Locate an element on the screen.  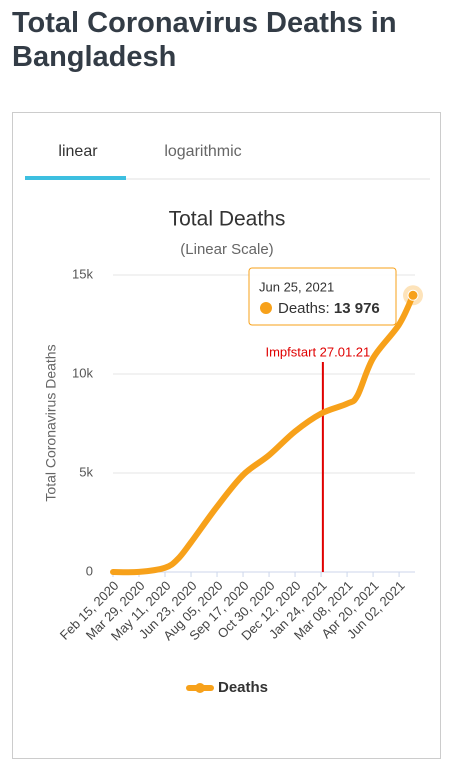
annotation-label: Impfstart 27.01.21 is located at coordinates (317, 351).